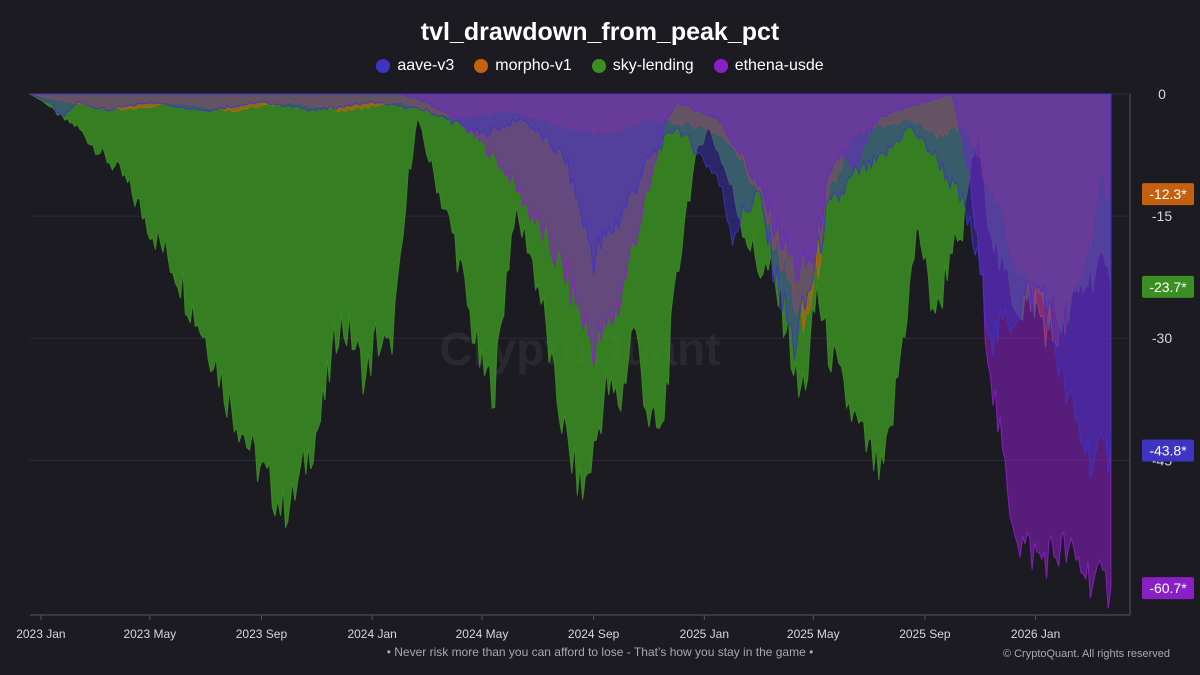 Image resolution: width=1200 pixels, height=675 pixels. What do you see at coordinates (1162, 216) in the screenshot?
I see `y-tick-label: -15` at bounding box center [1162, 216].